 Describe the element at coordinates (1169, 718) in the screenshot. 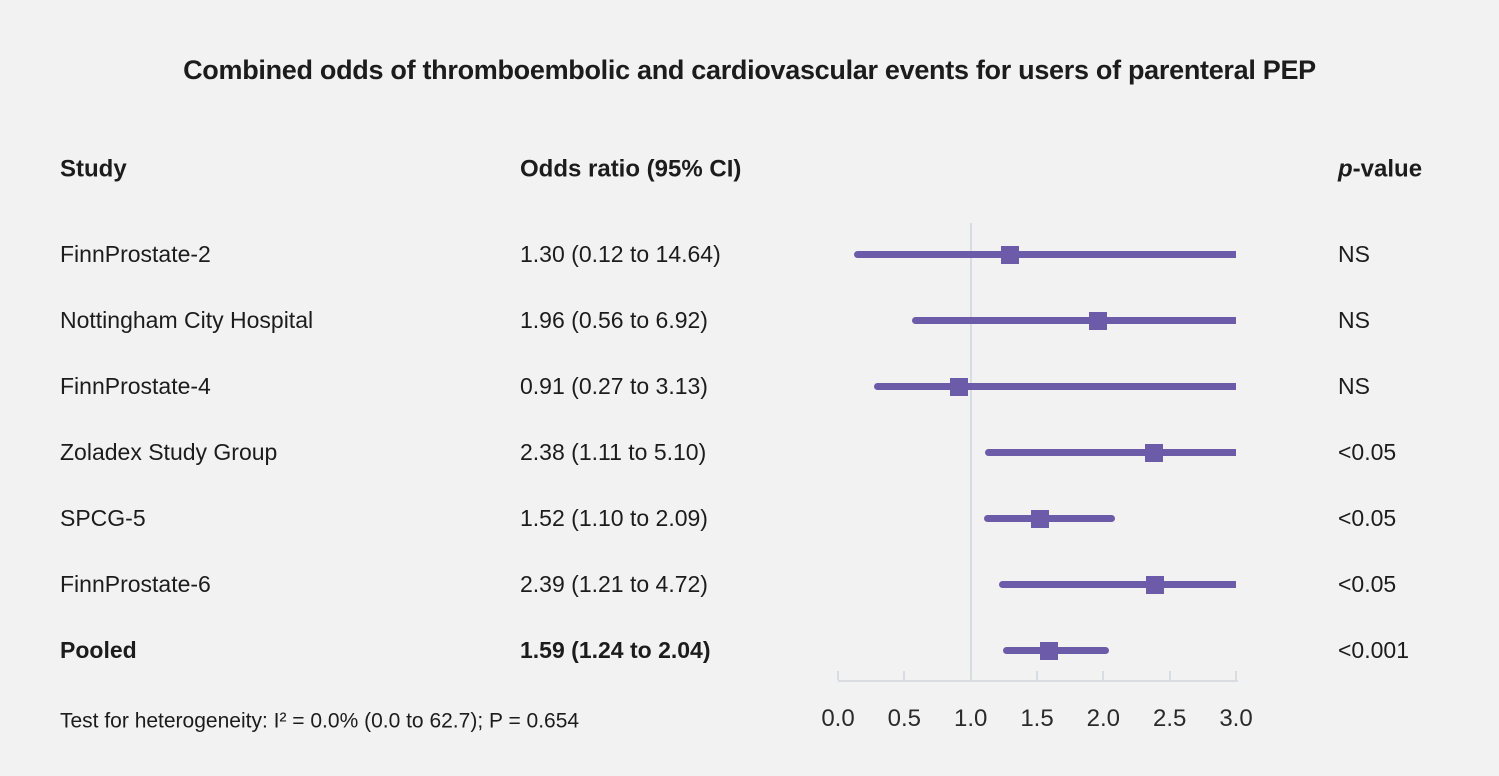

I see `x-axis-tick-label: 2.5` at that location.